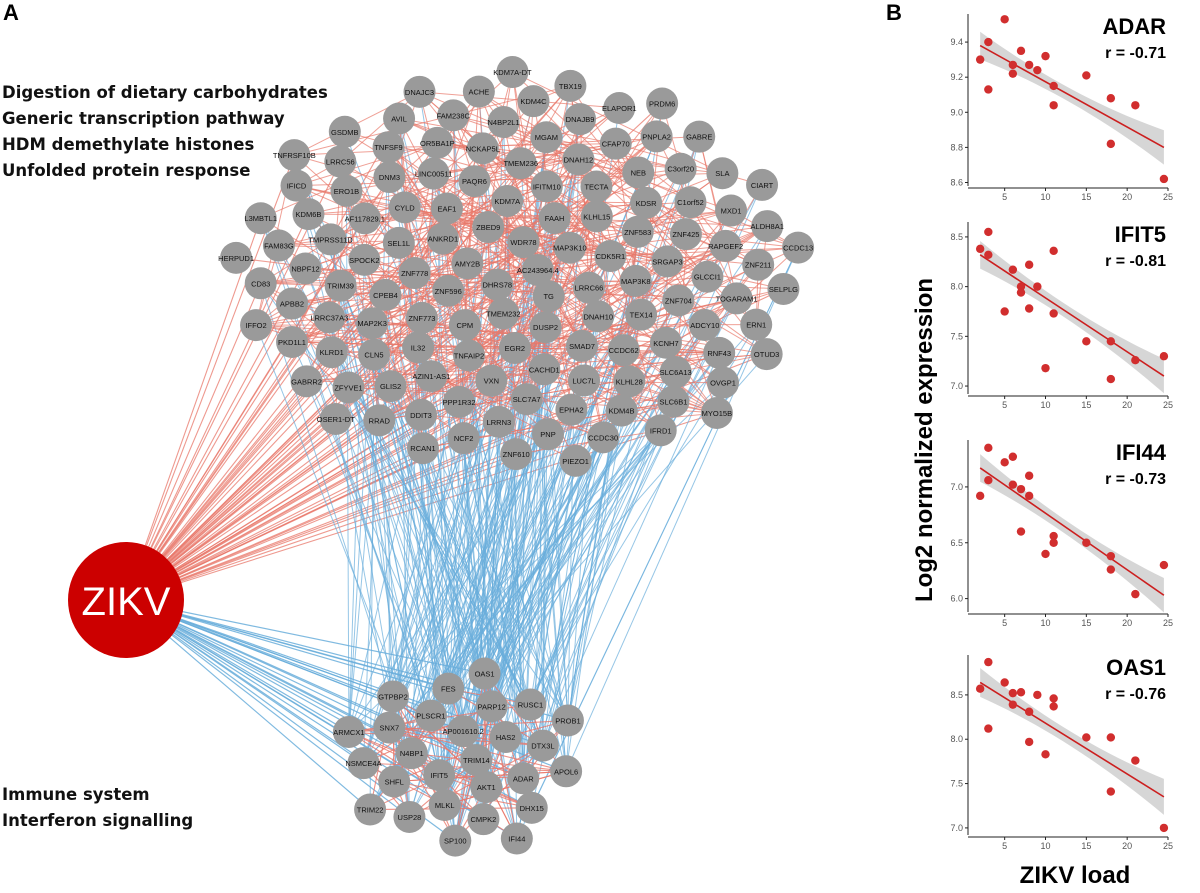 The width and height of the screenshot is (1200, 893). I want to click on gene-node-top: TMEM236, so click(520, 163).